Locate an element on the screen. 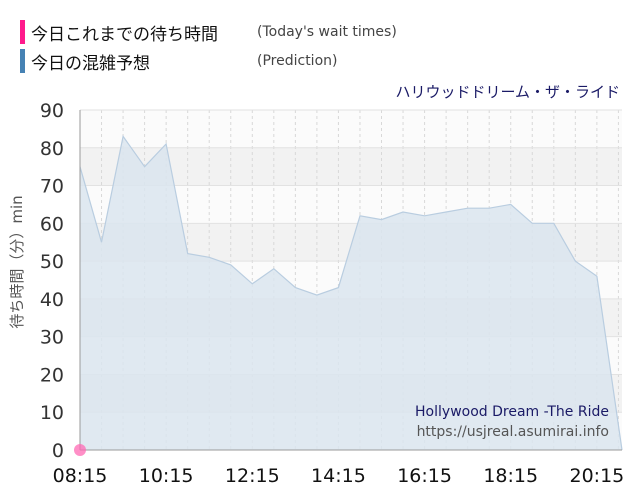  x-tick-label: 16:15 is located at coordinates (424, 476).